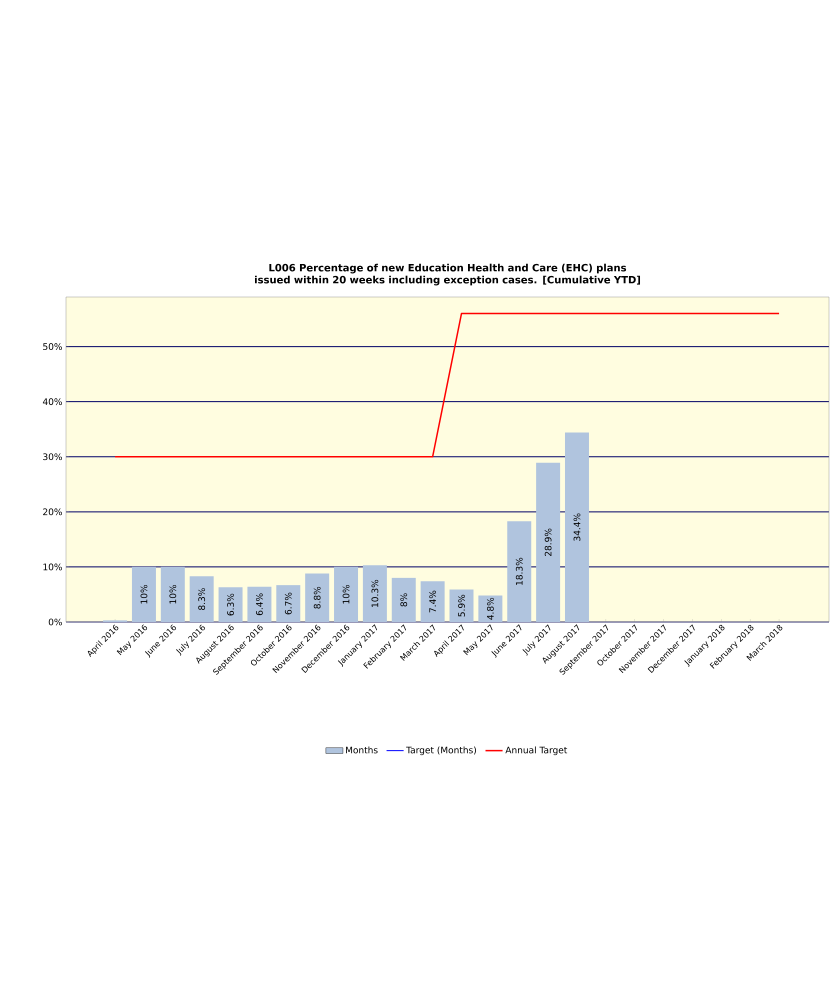  I want to click on data-label: 6.3%, so click(230, 605).